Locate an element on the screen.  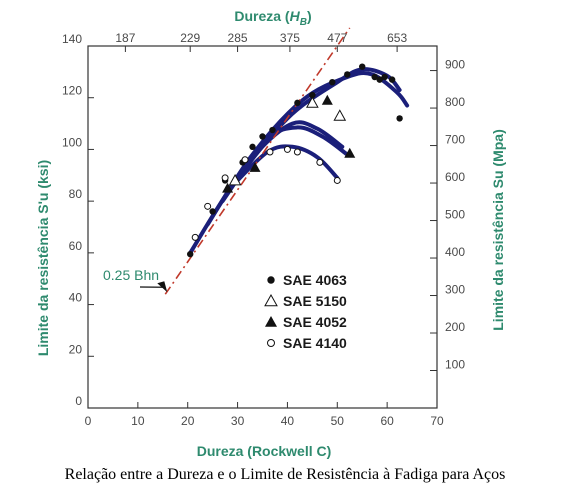
legend-label-sae-4052: SAE 4052 is located at coordinates (315, 322).